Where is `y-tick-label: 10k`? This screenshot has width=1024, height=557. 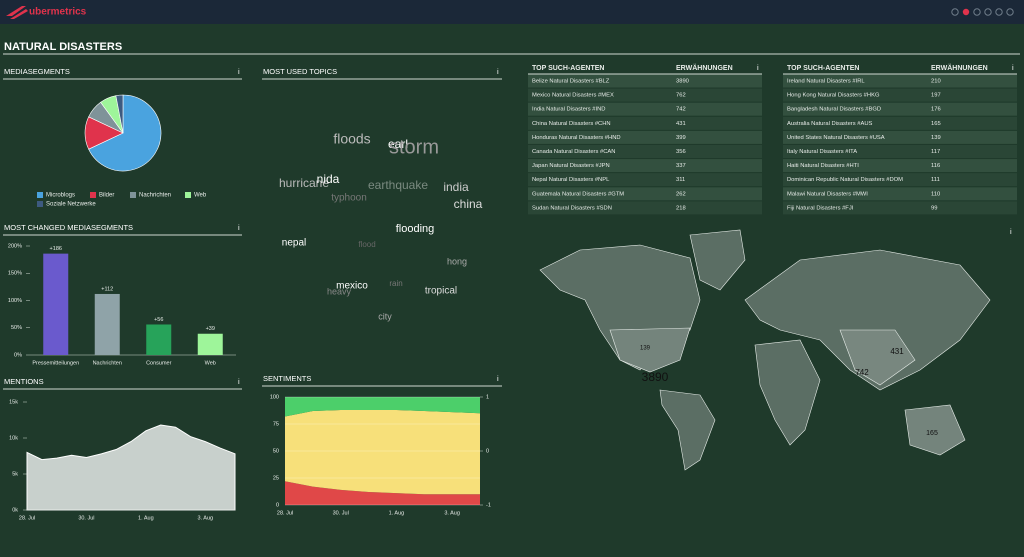
y-tick-label: 10k is located at coordinates (13, 438).